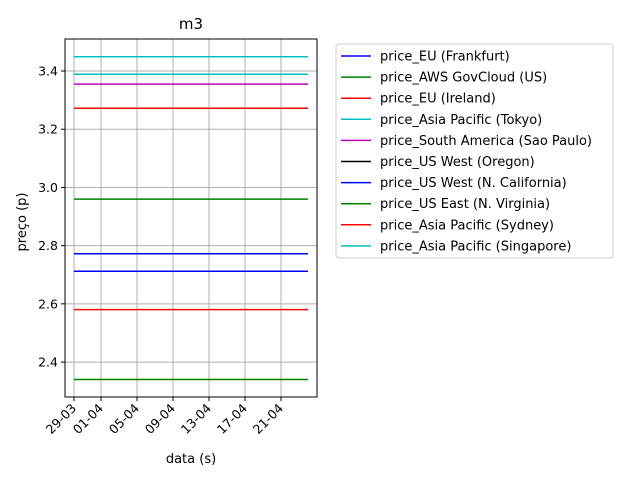 The image size is (640, 480). I want to click on x-axis-label: data (s), so click(191, 459).